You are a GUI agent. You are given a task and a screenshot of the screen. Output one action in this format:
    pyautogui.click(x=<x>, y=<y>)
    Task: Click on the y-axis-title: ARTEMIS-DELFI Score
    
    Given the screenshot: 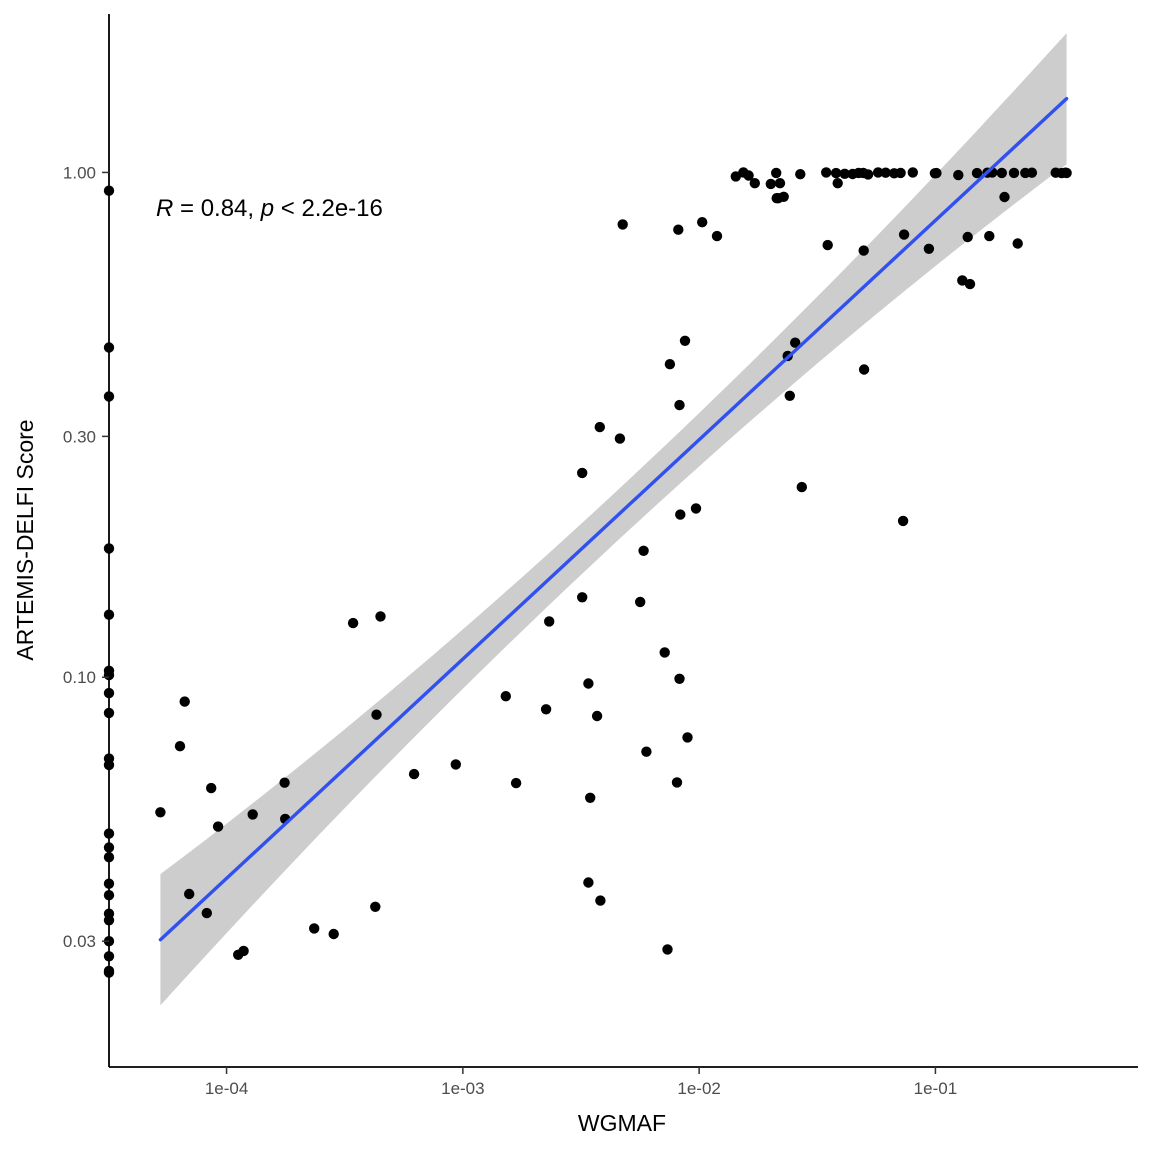 What is the action you would take?
    pyautogui.click(x=25, y=539)
    